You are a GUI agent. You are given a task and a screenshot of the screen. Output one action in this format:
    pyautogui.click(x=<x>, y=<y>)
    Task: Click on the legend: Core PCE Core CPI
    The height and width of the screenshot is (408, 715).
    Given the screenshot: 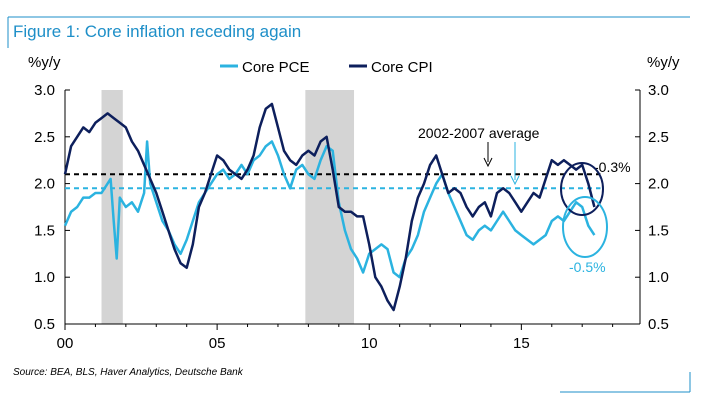 What is the action you would take?
    pyautogui.click(x=326, y=67)
    